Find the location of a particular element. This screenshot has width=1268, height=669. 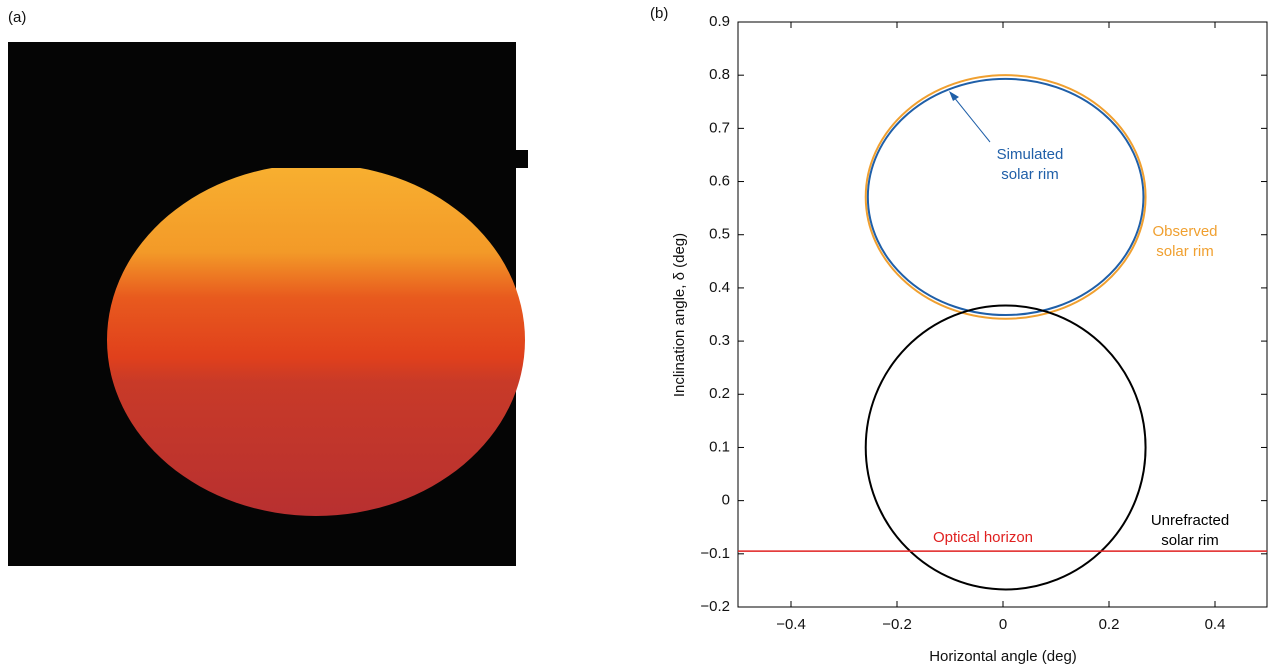

y-tick-label: 0.2 is located at coordinates (719, 393).